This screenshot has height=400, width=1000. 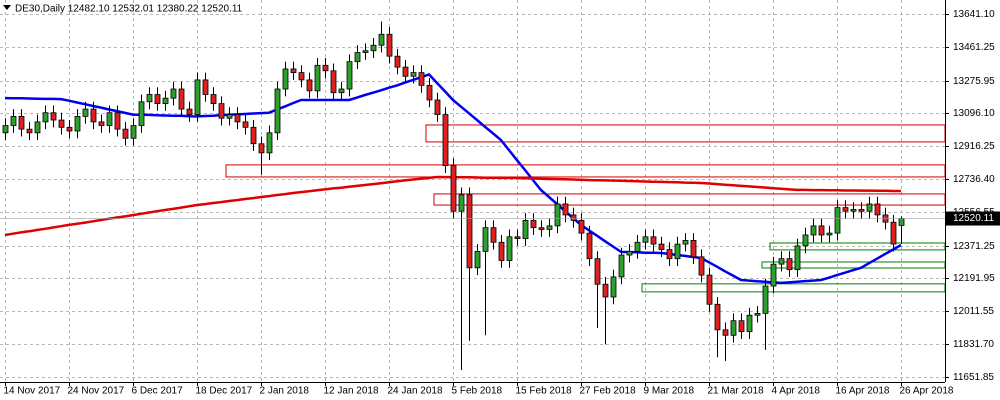 What do you see at coordinates (973, 311) in the screenshot?
I see `y-tick-label: 12011.55` at bounding box center [973, 311].